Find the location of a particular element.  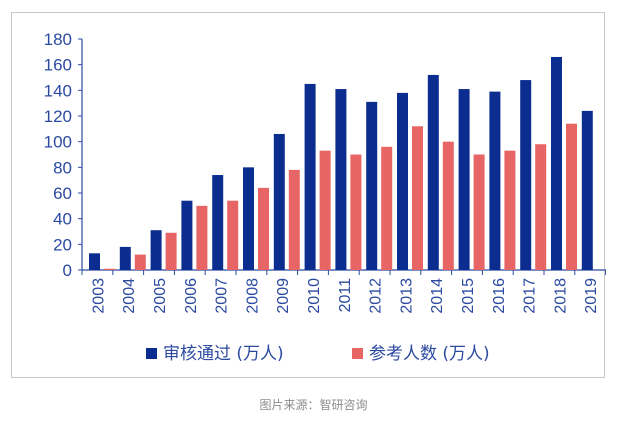

x-tick-label: 2008 is located at coordinates (252, 296).